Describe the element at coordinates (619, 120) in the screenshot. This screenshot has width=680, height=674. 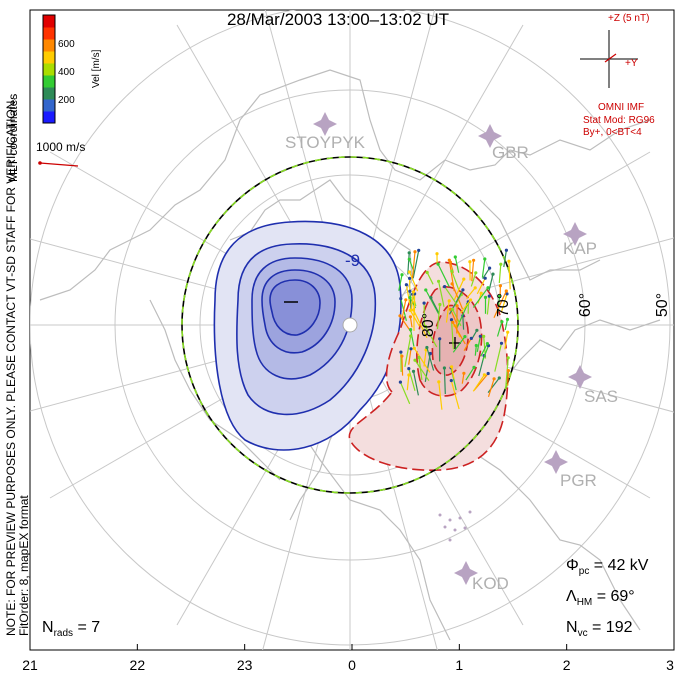
I see `imf-model: Stat Mod: RG96` at that location.